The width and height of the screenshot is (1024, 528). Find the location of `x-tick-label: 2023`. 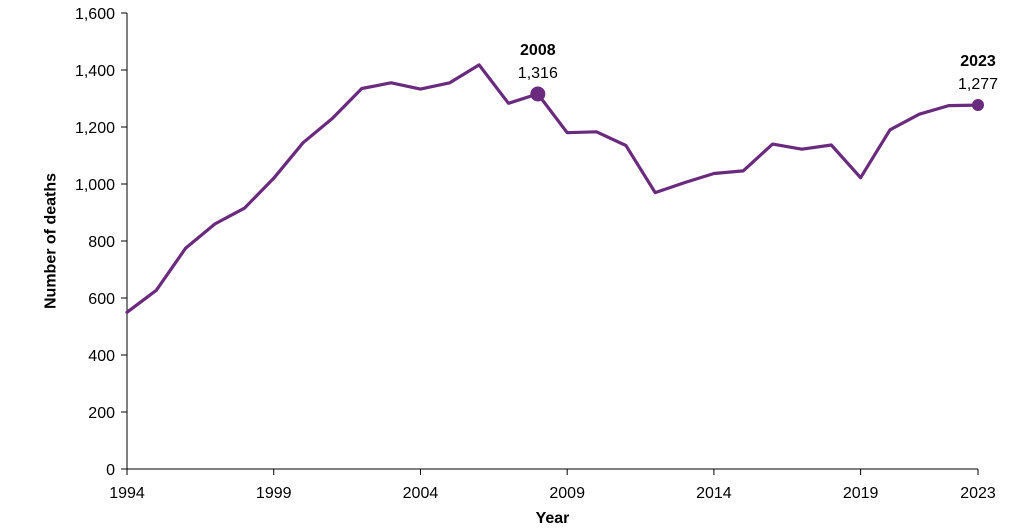

x-tick-label: 2023 is located at coordinates (978, 493).